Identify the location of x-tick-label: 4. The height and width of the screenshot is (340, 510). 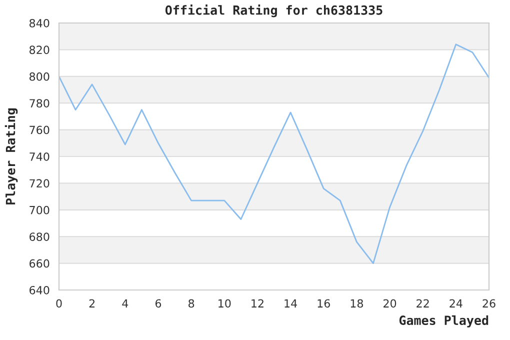
(125, 303).